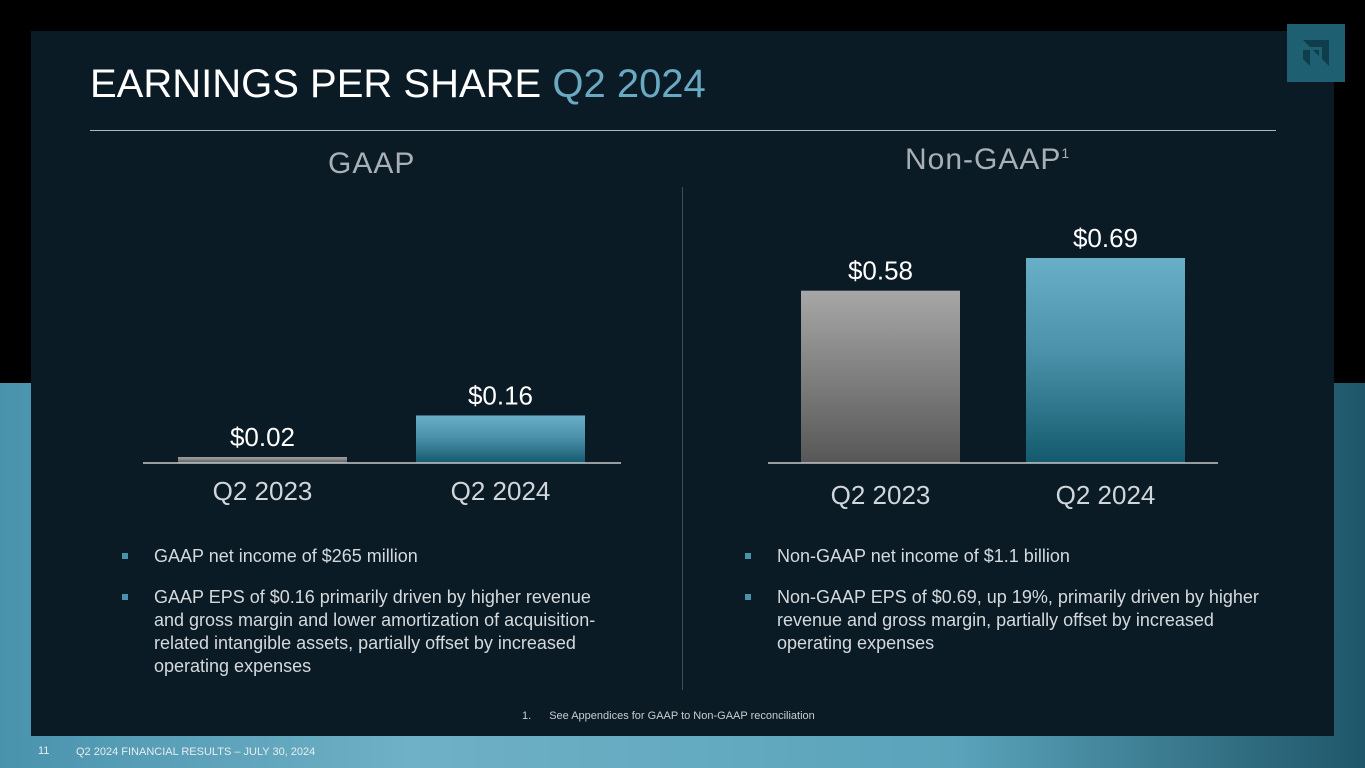  I want to click on nongaap-title: Non-GAAP1, so click(987, 160).